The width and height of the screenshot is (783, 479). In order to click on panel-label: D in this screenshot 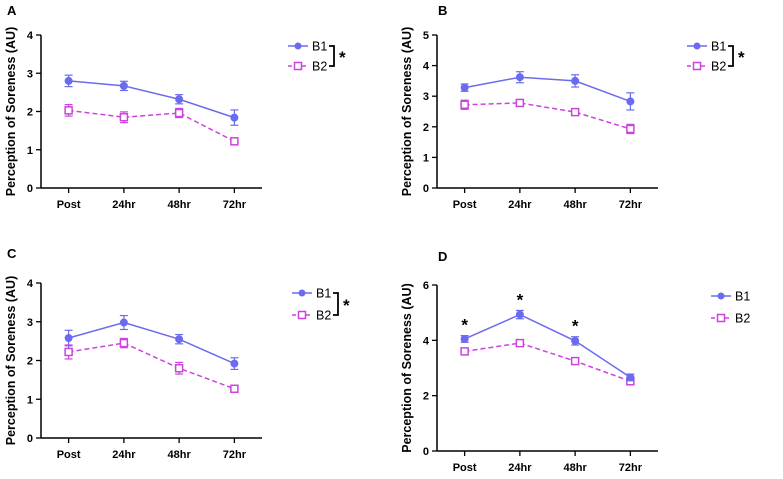, I will do `click(442, 256)`.